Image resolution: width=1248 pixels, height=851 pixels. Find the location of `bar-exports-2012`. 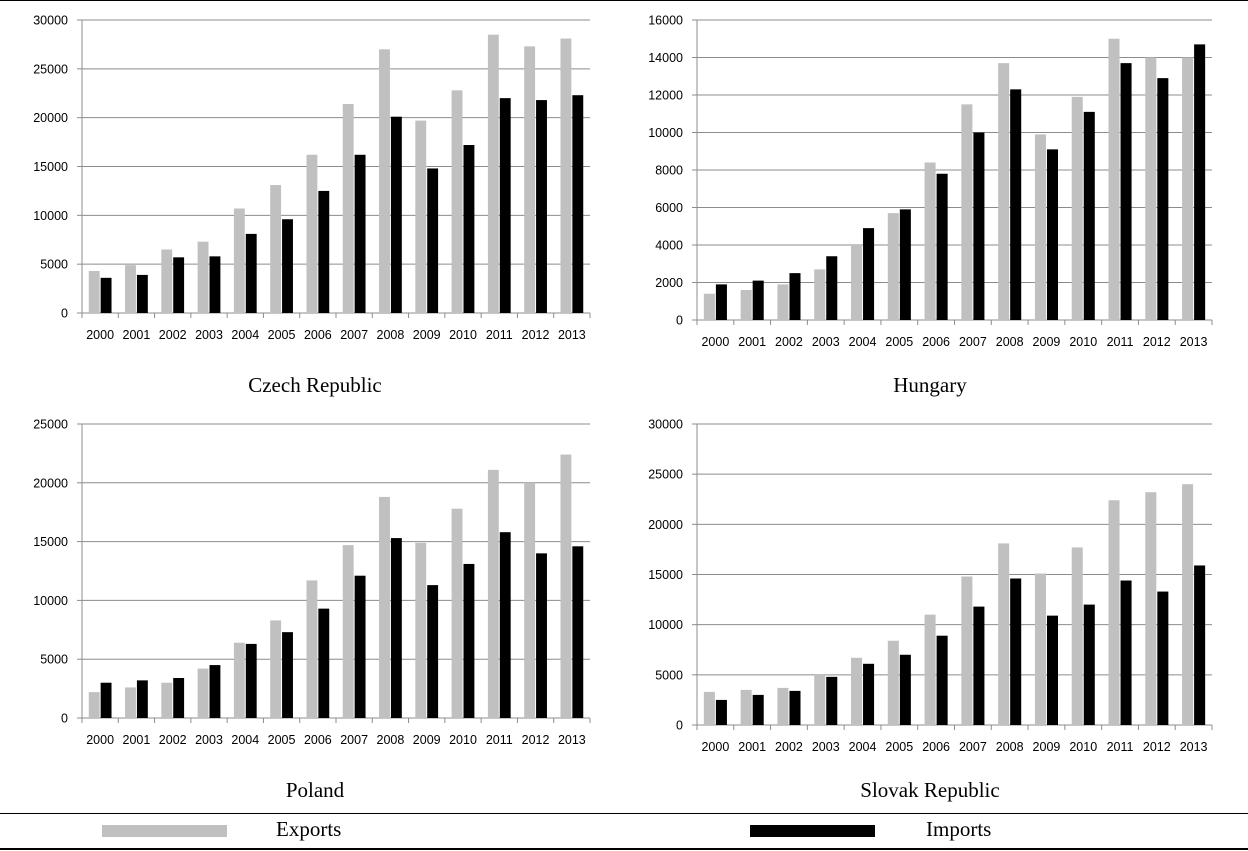

bar-exports-2012 is located at coordinates (530, 180).